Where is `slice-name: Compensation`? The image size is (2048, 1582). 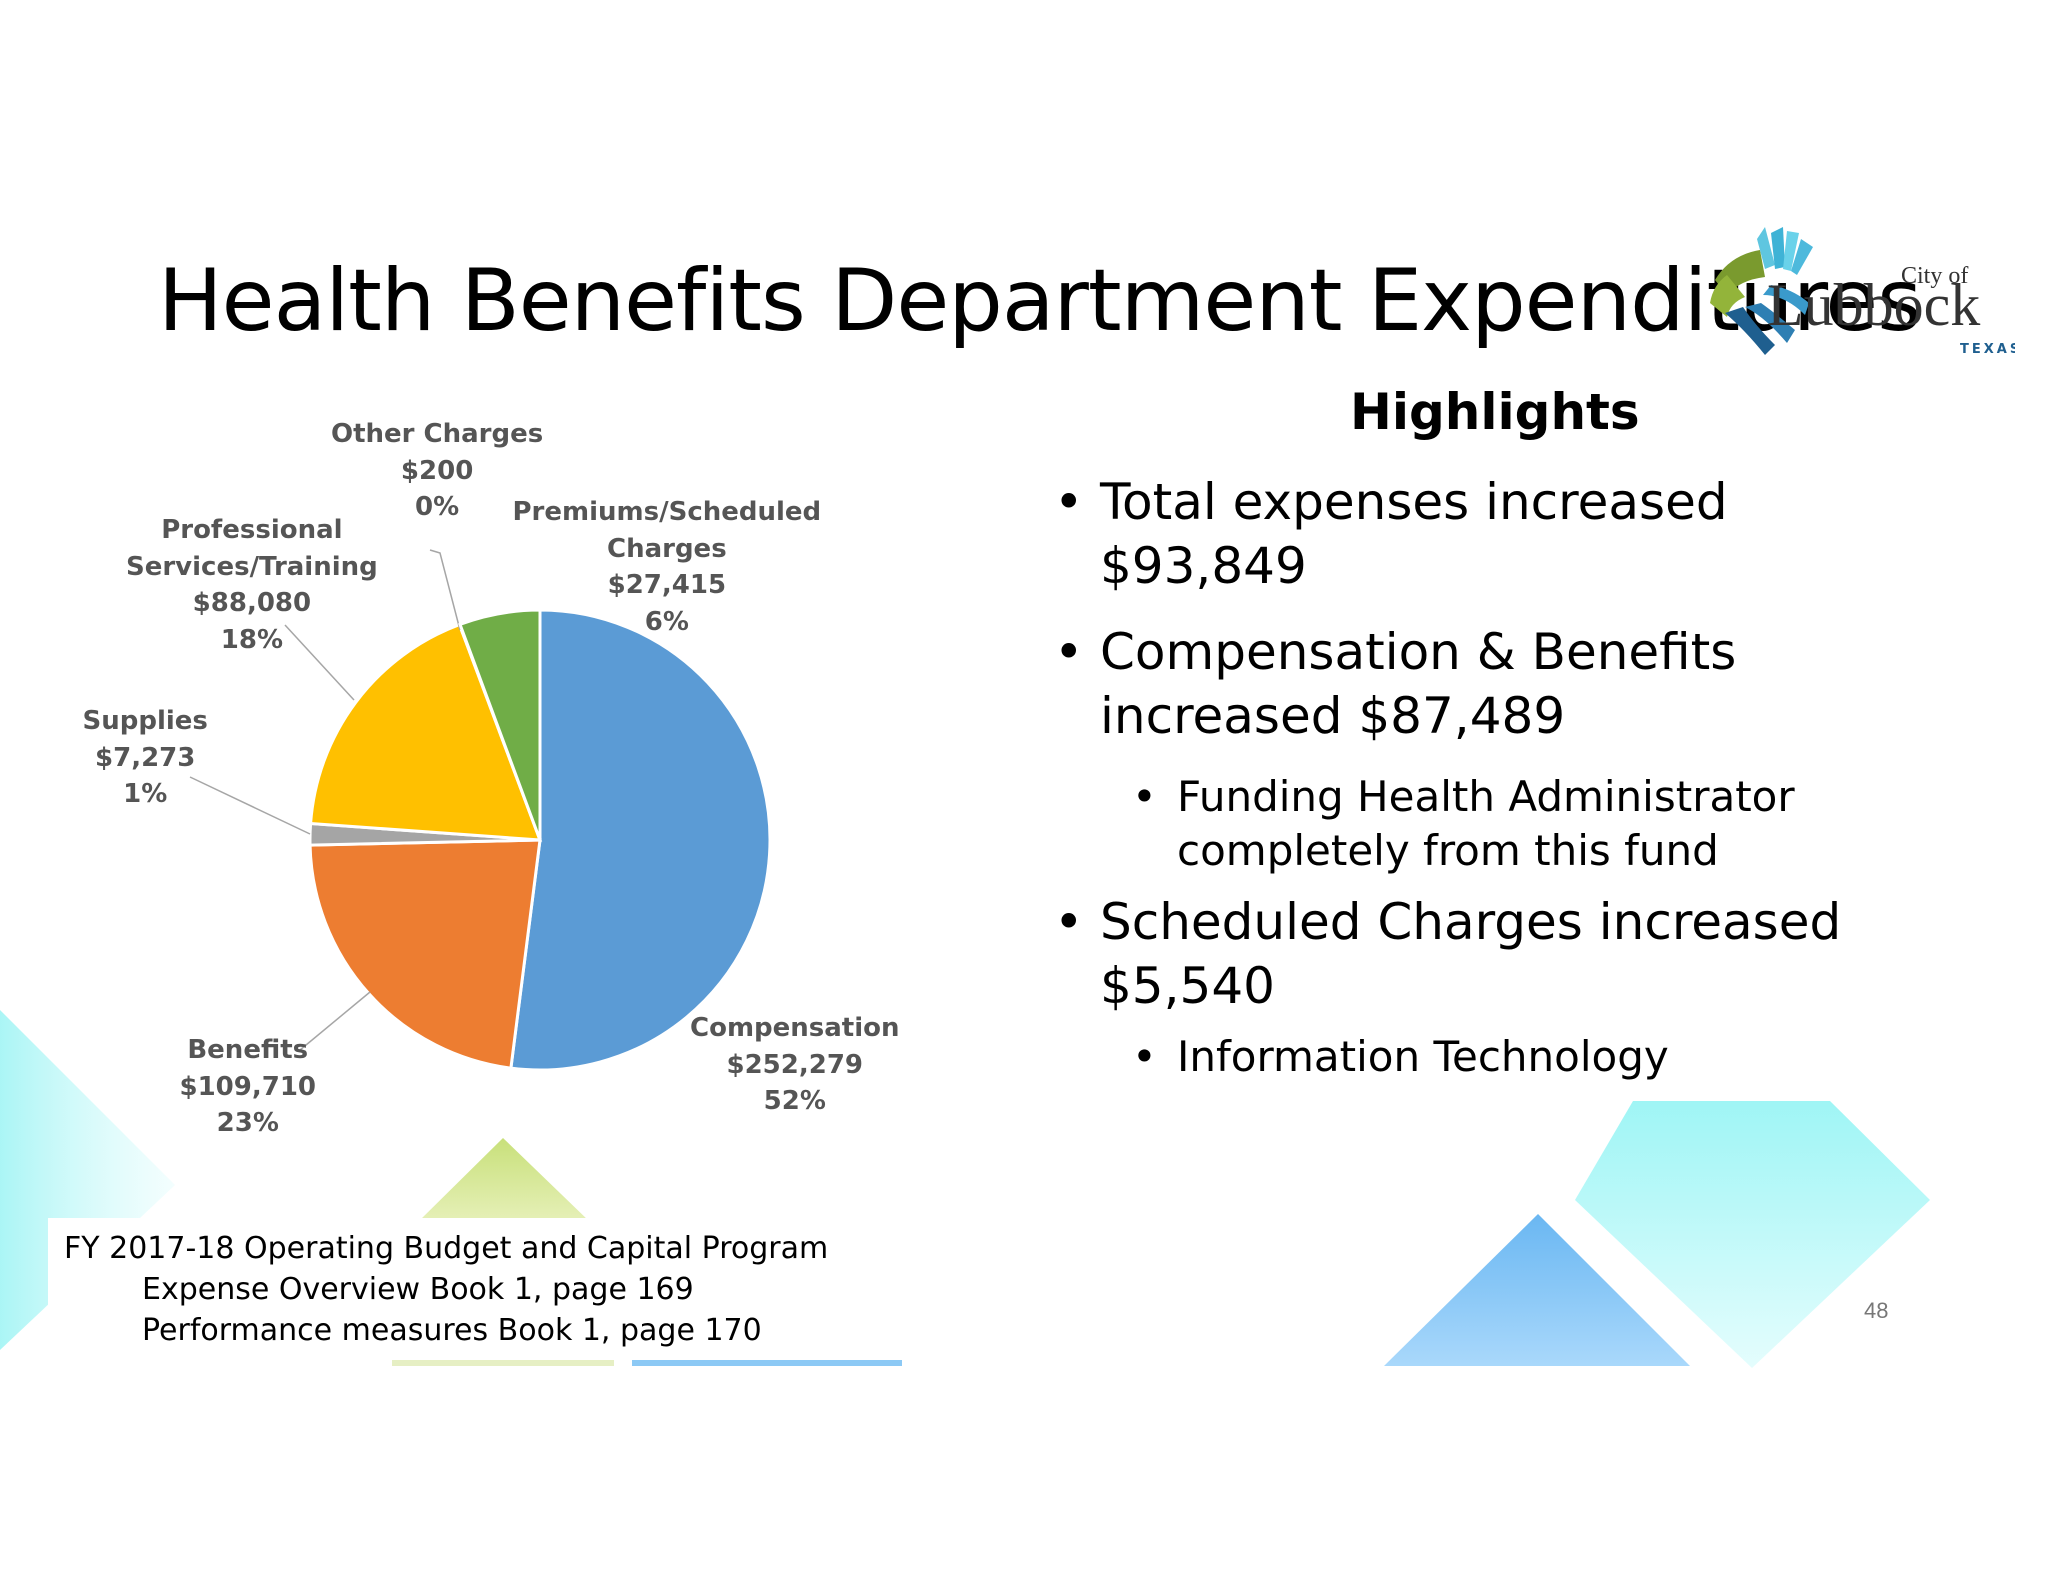 slice-name: Compensation is located at coordinates (795, 1028).